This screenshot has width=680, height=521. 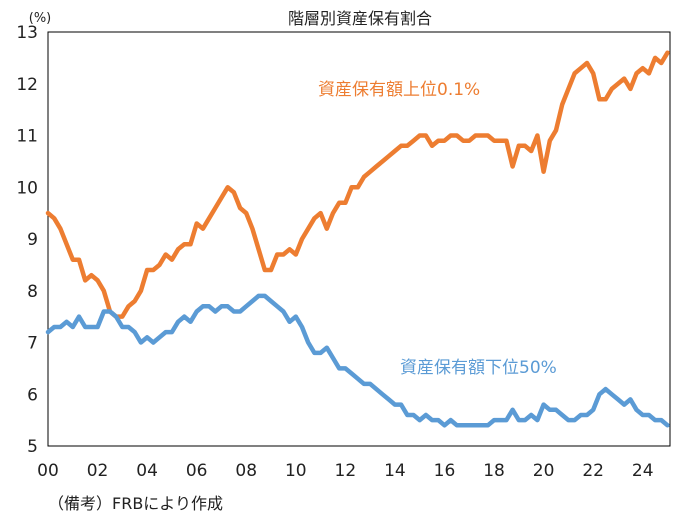 I want to click on x-tick-label: 16, so click(x=445, y=471).